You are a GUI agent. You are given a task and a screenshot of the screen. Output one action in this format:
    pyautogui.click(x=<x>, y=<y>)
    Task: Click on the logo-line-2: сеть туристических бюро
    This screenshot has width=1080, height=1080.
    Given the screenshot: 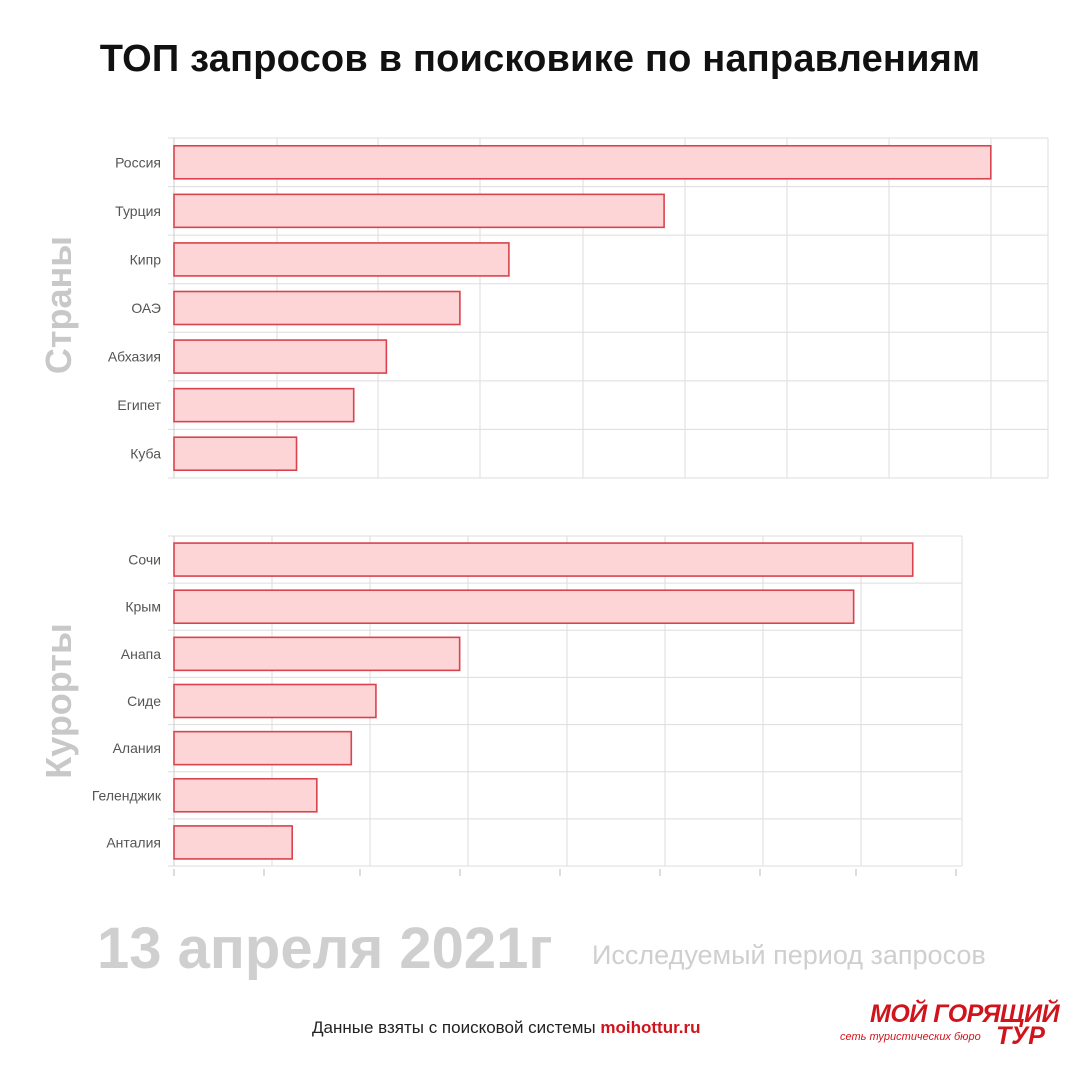 What is the action you would take?
    pyautogui.click(x=910, y=1037)
    